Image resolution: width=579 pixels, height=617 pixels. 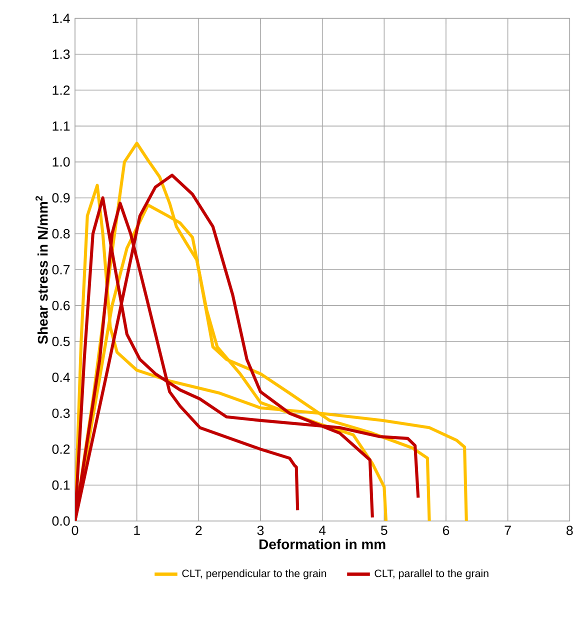 I want to click on x-tick-label: 6, so click(x=446, y=531).